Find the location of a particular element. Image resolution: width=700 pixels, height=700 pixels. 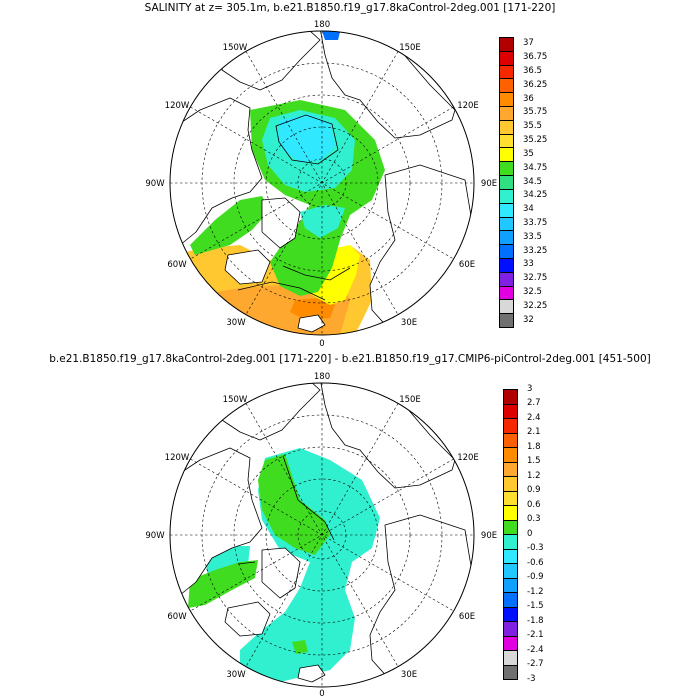

colorbar-label: 34.5 is located at coordinates (532, 181).